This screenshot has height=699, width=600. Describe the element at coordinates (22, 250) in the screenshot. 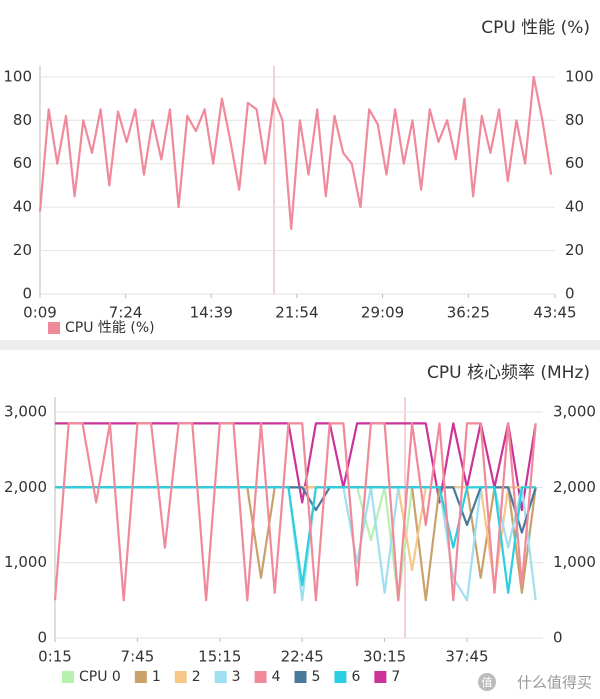

I see `y-tick-label: 20` at that location.